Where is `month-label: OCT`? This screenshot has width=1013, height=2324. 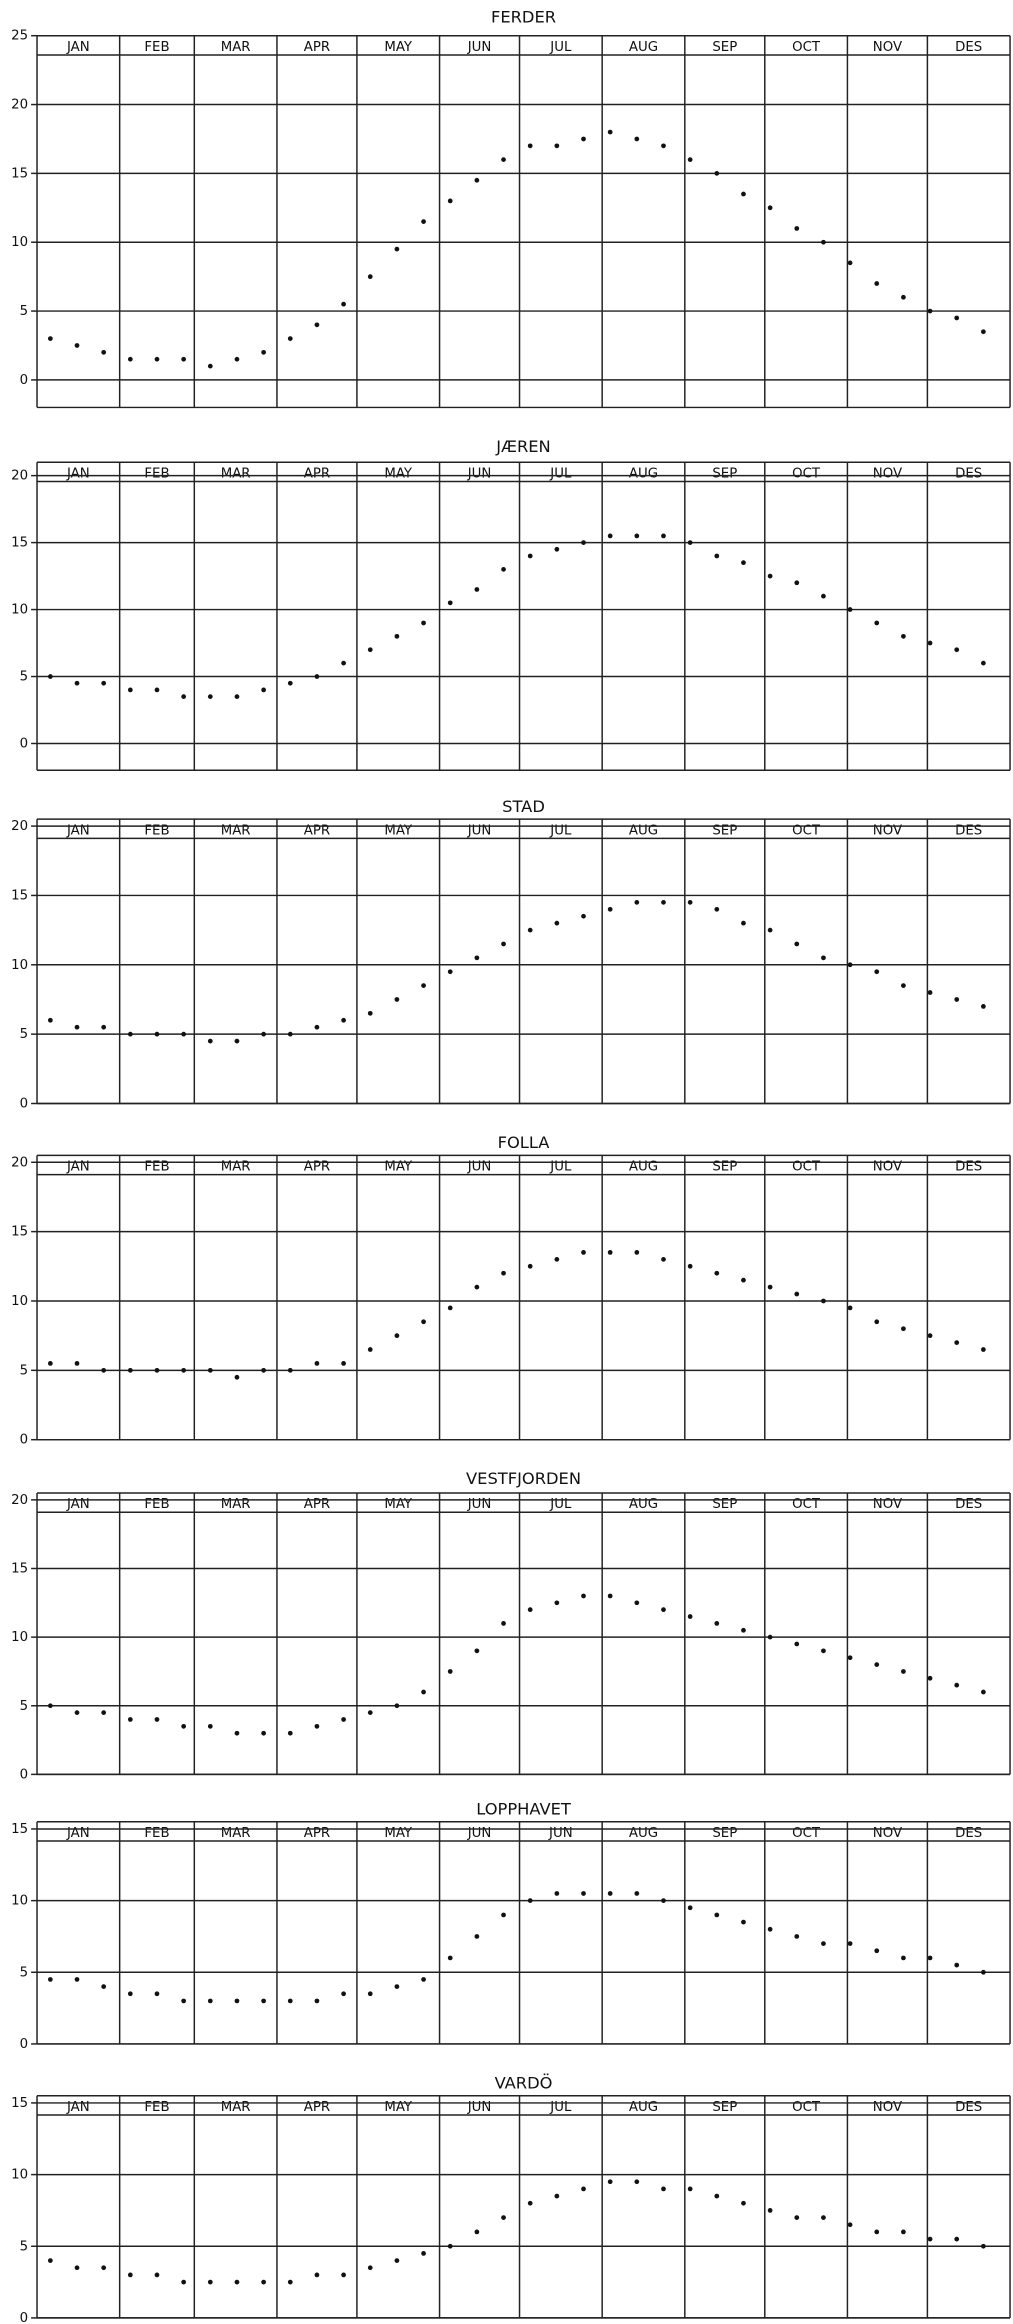
month-label: OCT is located at coordinates (806, 1504).